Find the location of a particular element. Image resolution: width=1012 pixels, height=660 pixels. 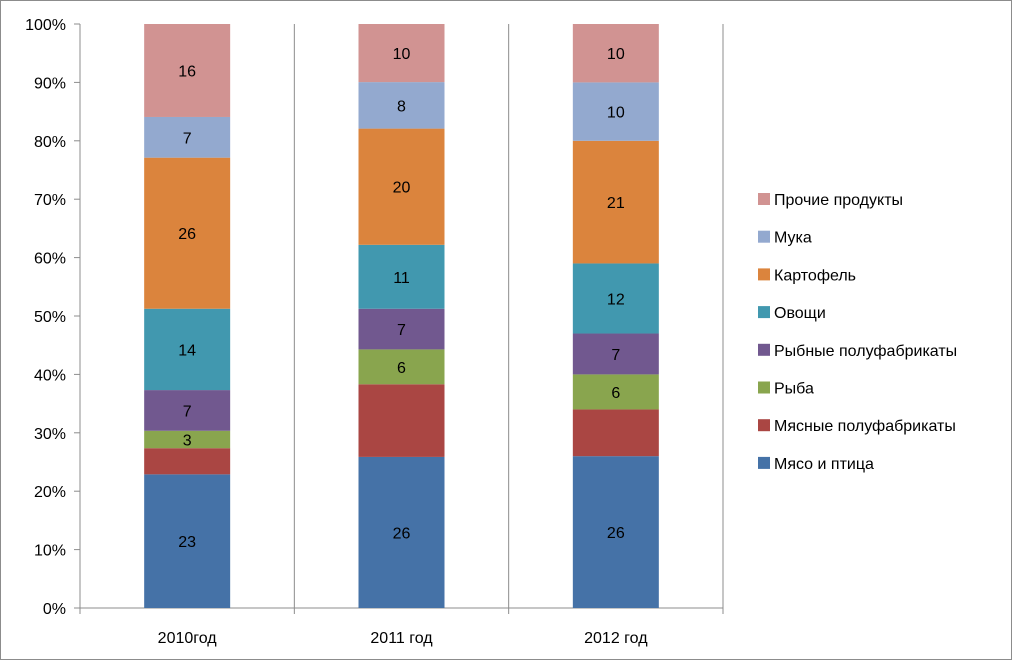

legend-label: Рыба is located at coordinates (794, 389).